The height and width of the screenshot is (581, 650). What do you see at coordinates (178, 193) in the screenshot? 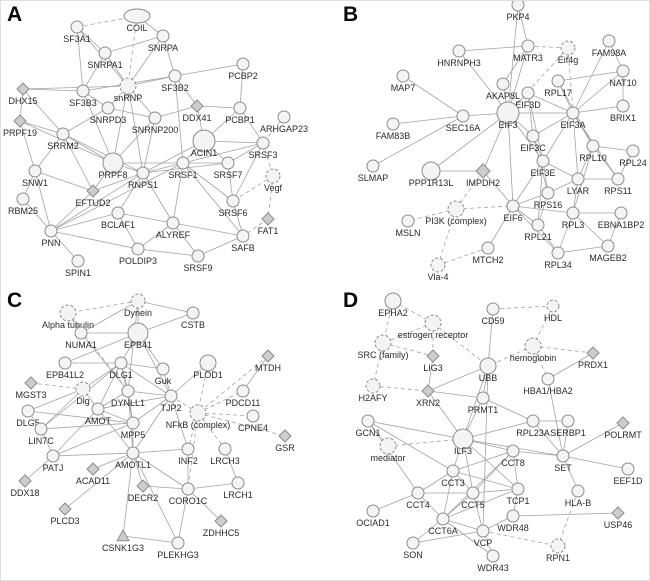
I see `edge-SRSF1--ALYREF` at bounding box center [178, 193].